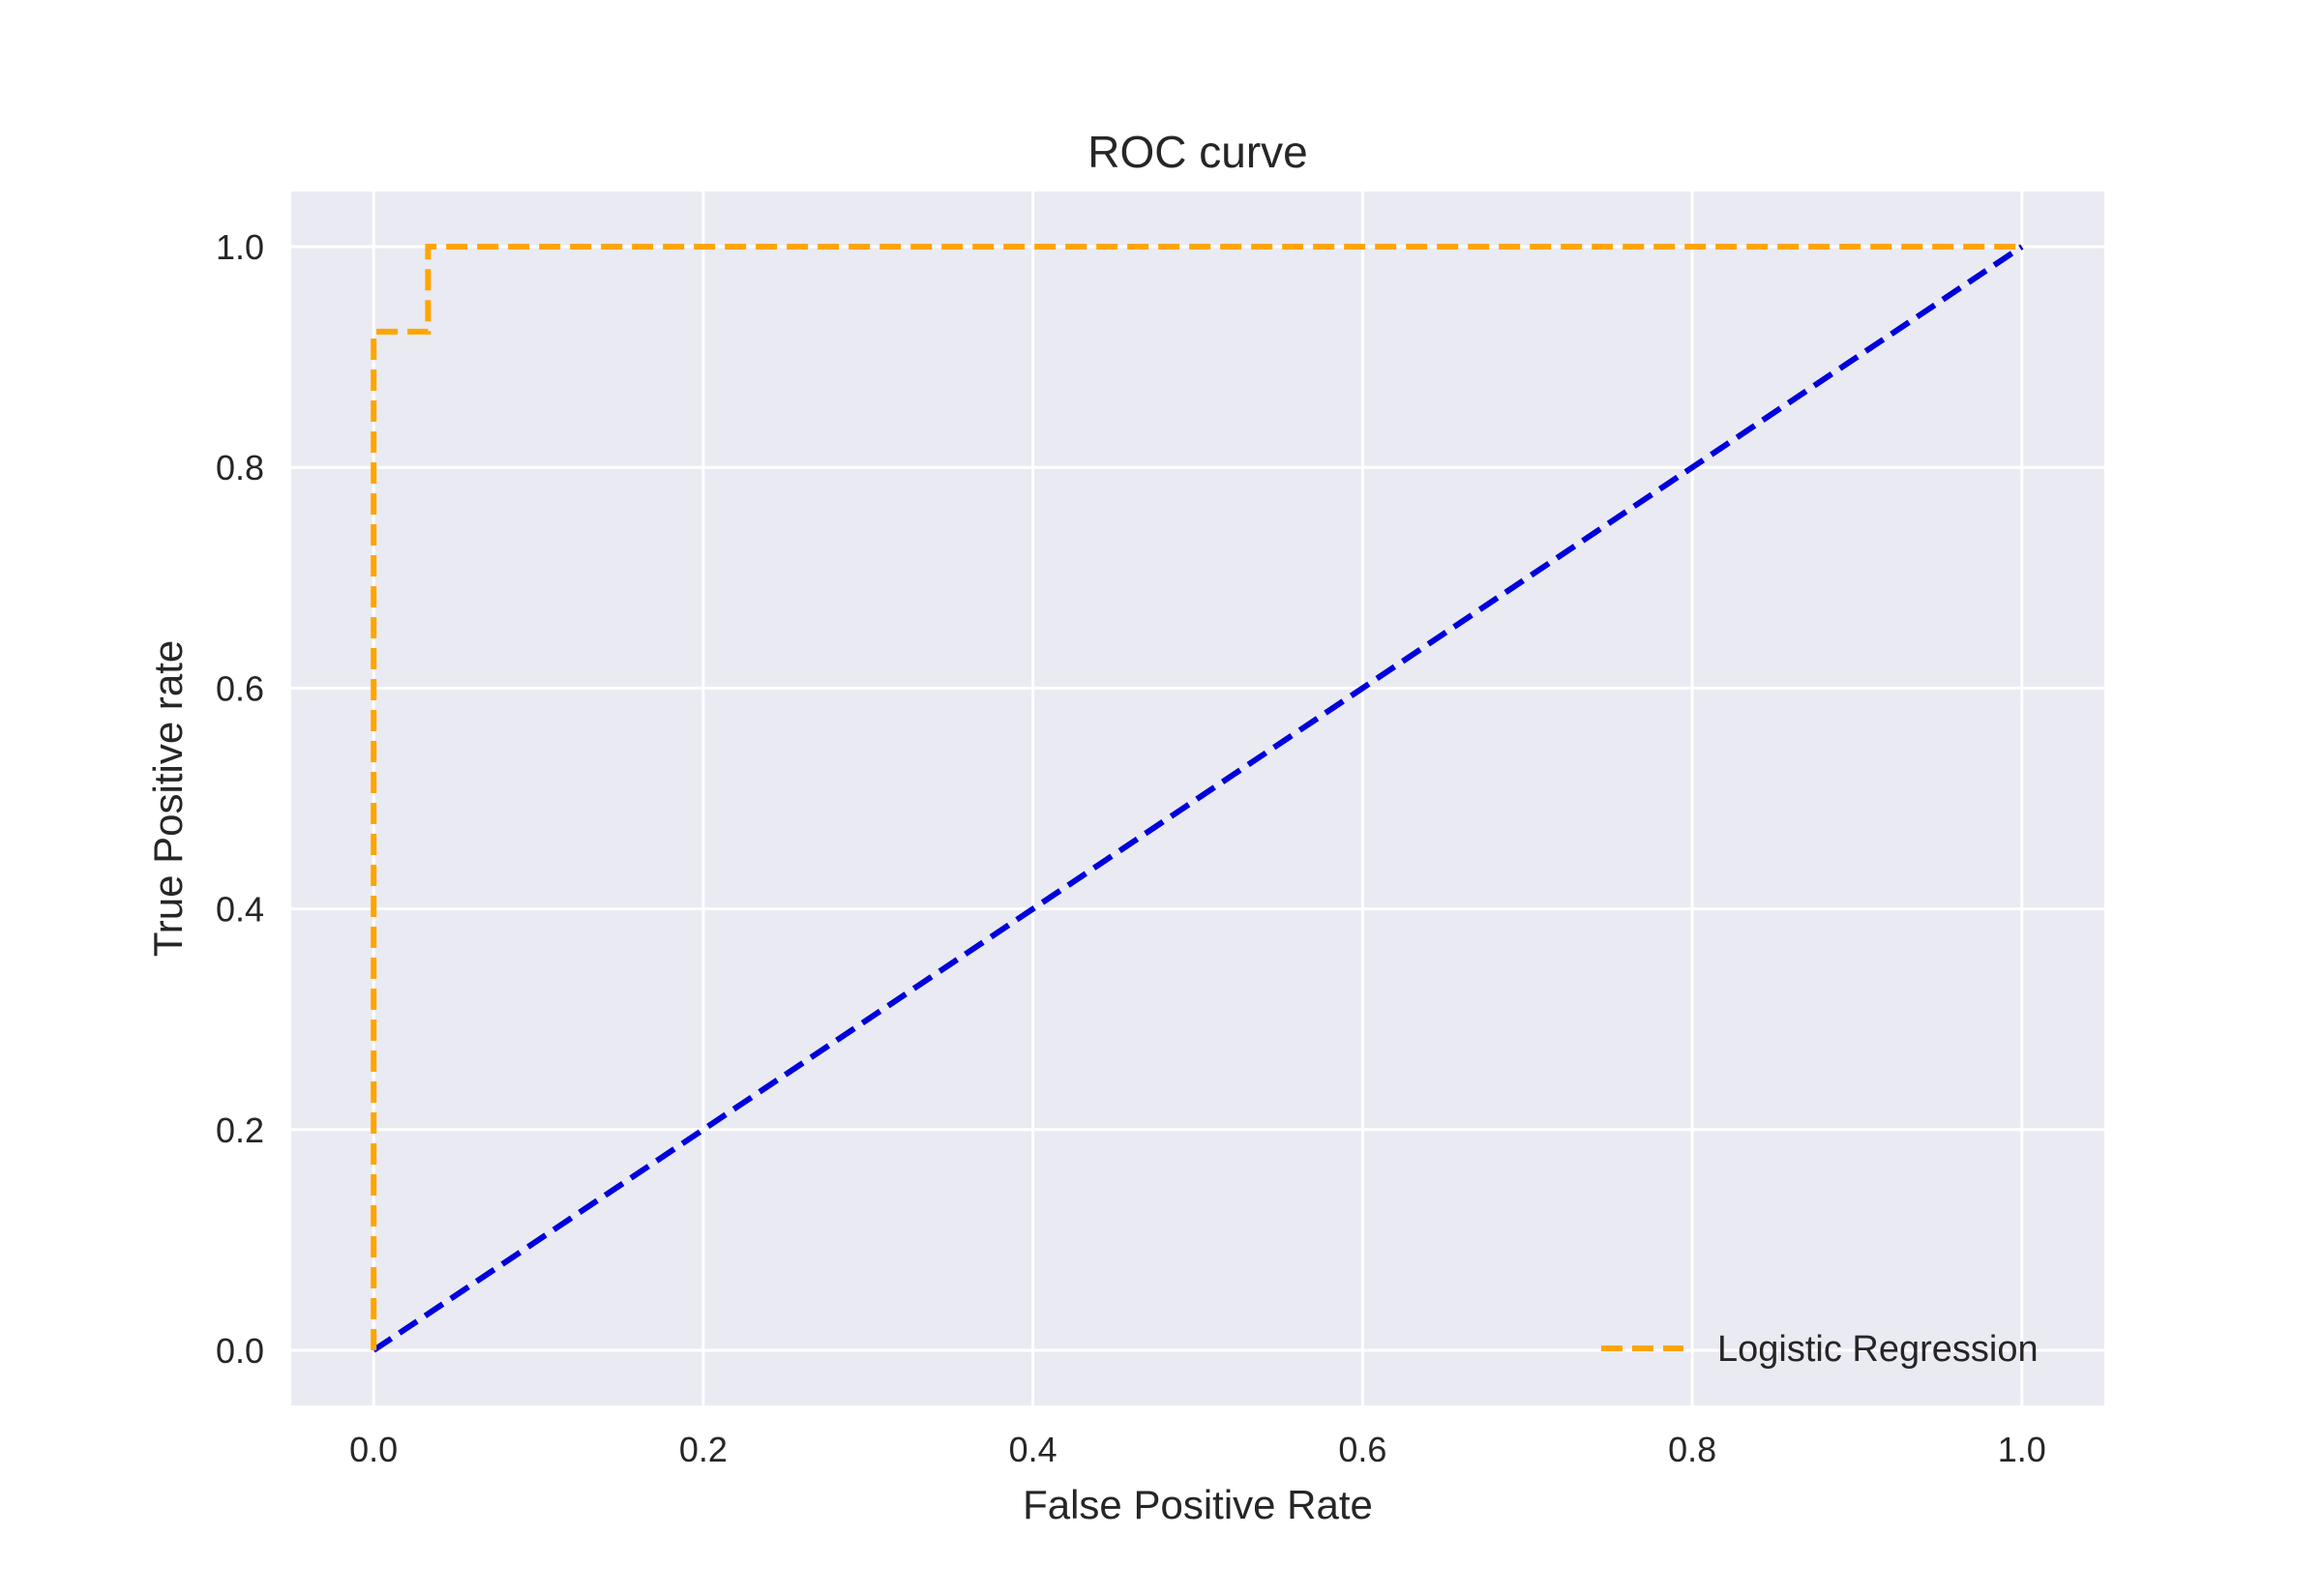  I want to click on y-tick-label: 0.0, so click(240, 1351).